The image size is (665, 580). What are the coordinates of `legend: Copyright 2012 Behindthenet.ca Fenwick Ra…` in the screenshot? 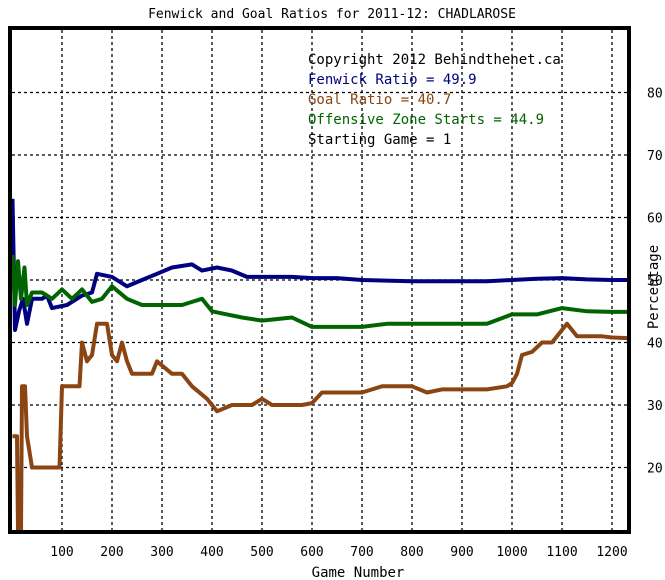 It's located at (434, 100).